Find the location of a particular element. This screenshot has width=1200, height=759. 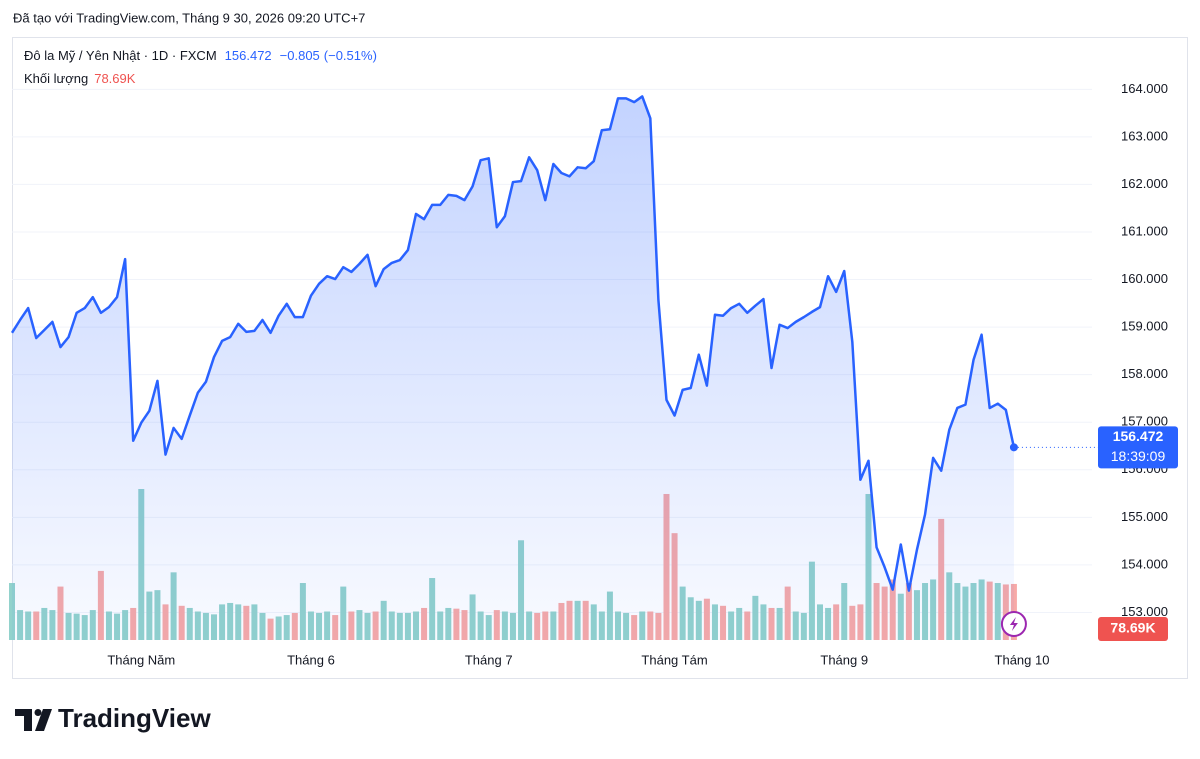

x-tick-label: Tháng 9 is located at coordinates (844, 659).